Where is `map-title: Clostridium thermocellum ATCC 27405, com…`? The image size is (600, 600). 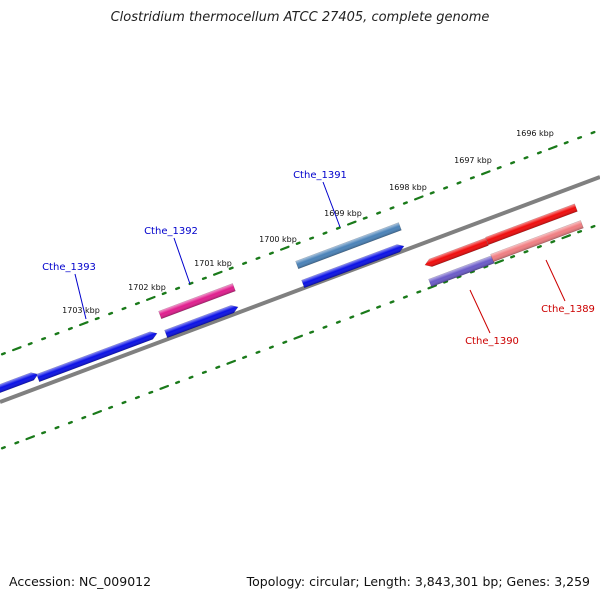 map-title: Clostridium thermocellum ATCC 27405, com… is located at coordinates (300, 17).